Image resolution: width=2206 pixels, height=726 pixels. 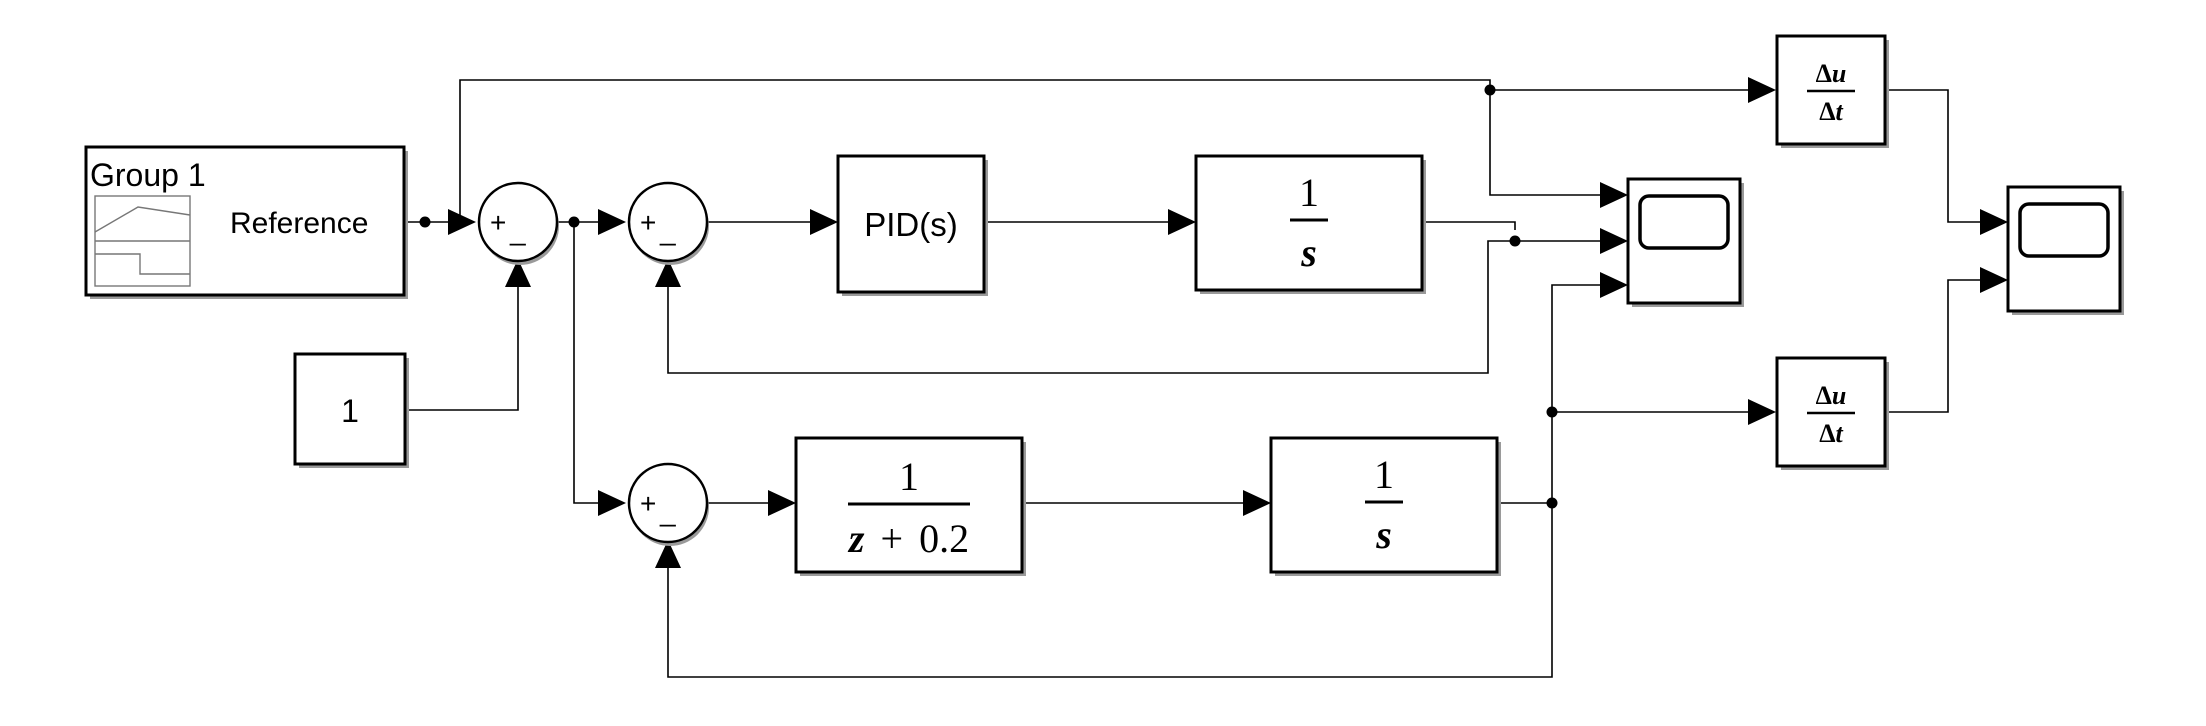 I want to click on integrator-bottom-numerator: 1, so click(x=1384, y=474).